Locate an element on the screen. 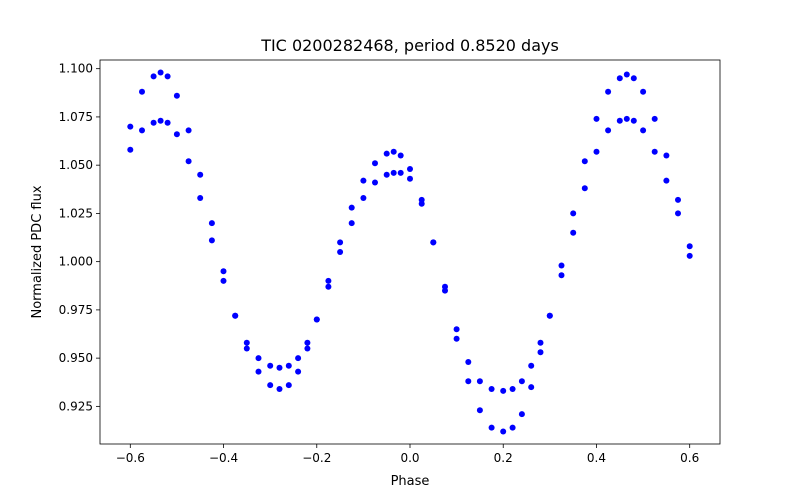  x-tick-label: −0.2 is located at coordinates (316, 458).